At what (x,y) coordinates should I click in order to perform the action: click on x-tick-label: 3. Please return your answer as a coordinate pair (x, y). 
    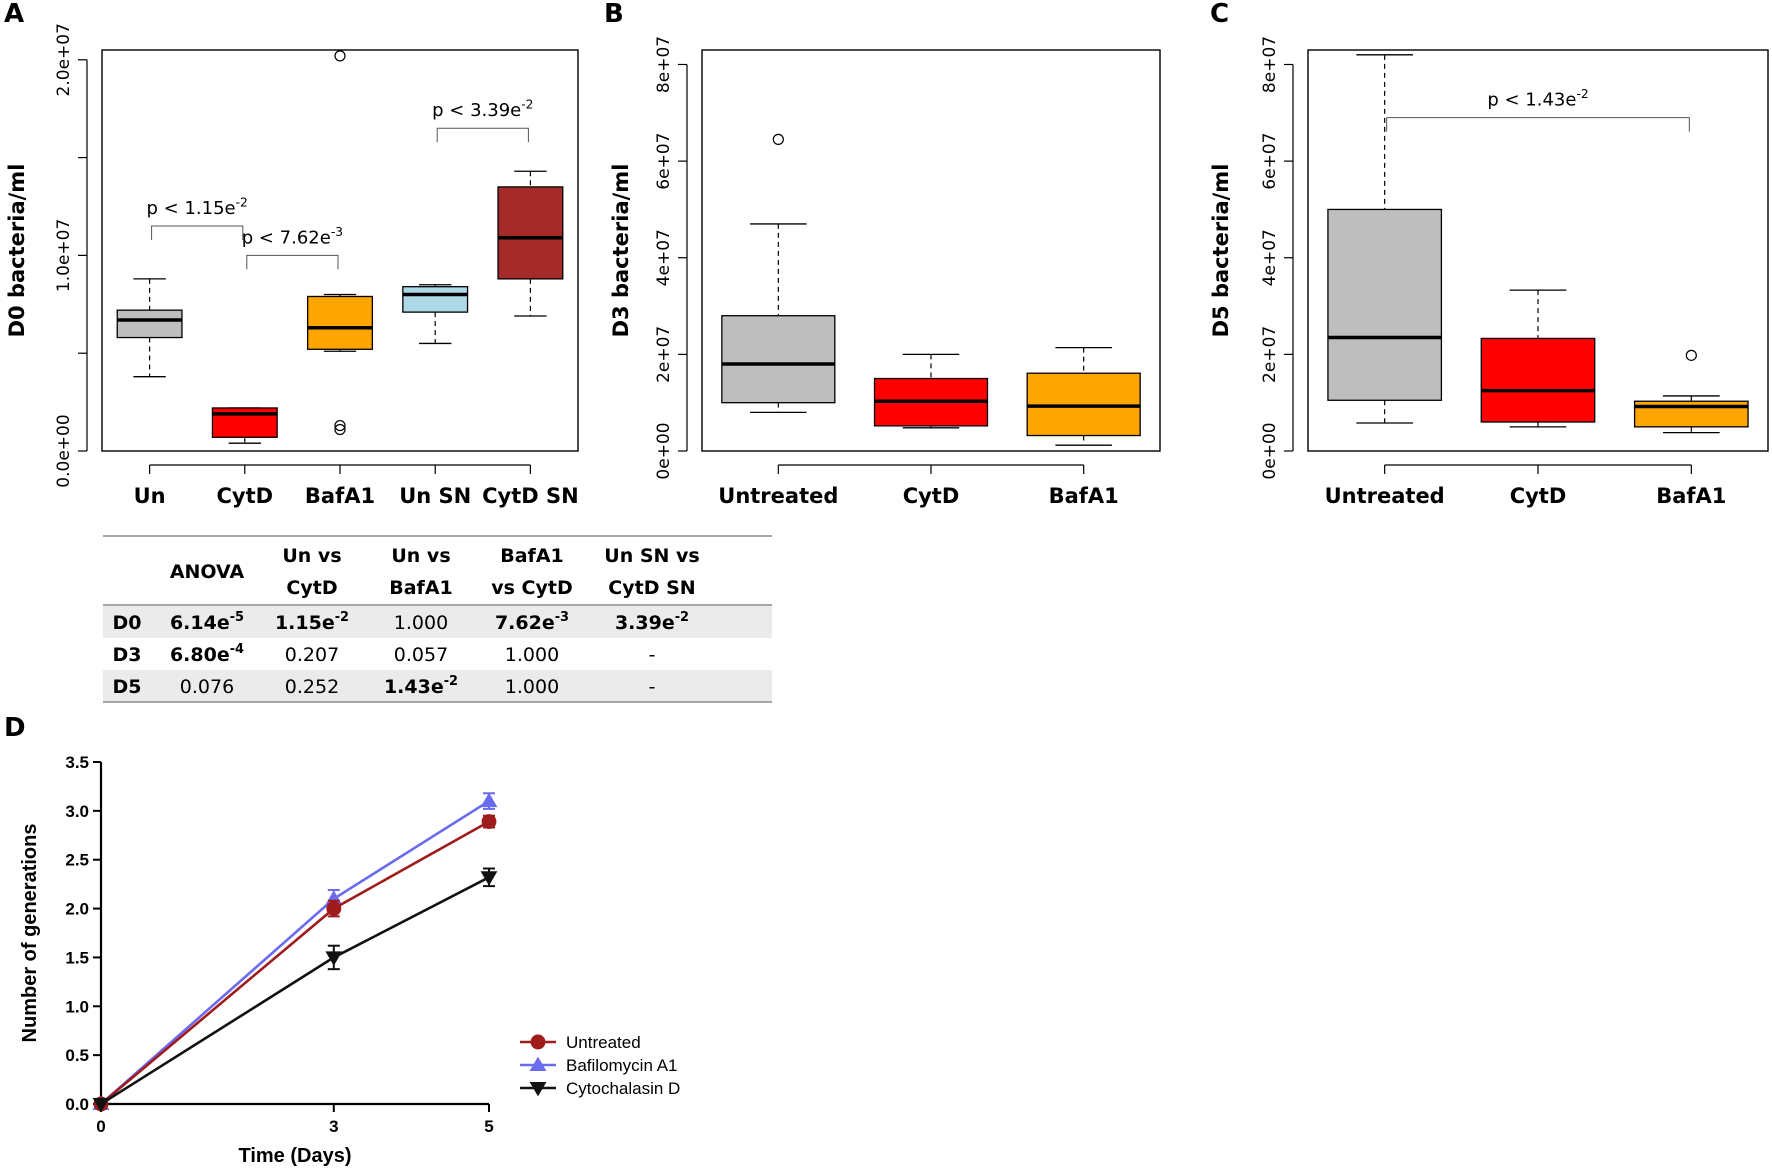
    Looking at the image, I should click on (333, 1126).